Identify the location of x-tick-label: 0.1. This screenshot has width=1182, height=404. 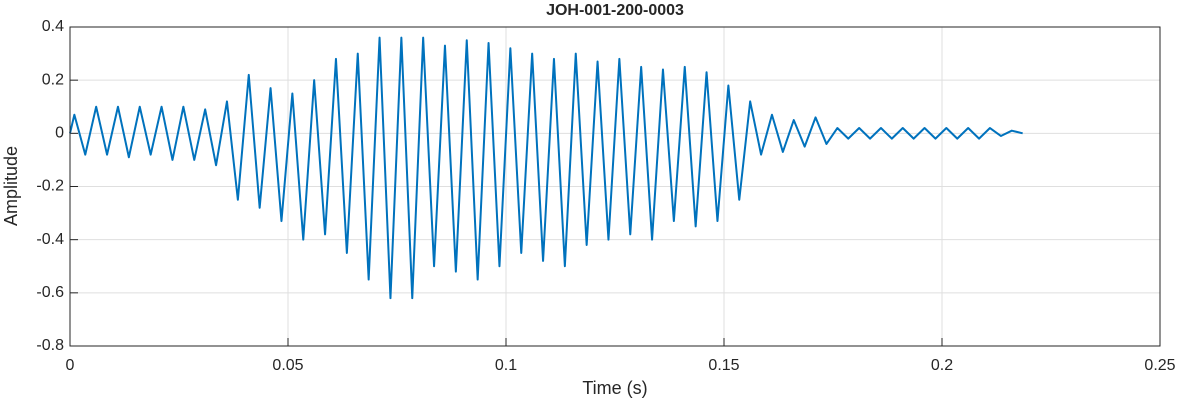
(506, 365).